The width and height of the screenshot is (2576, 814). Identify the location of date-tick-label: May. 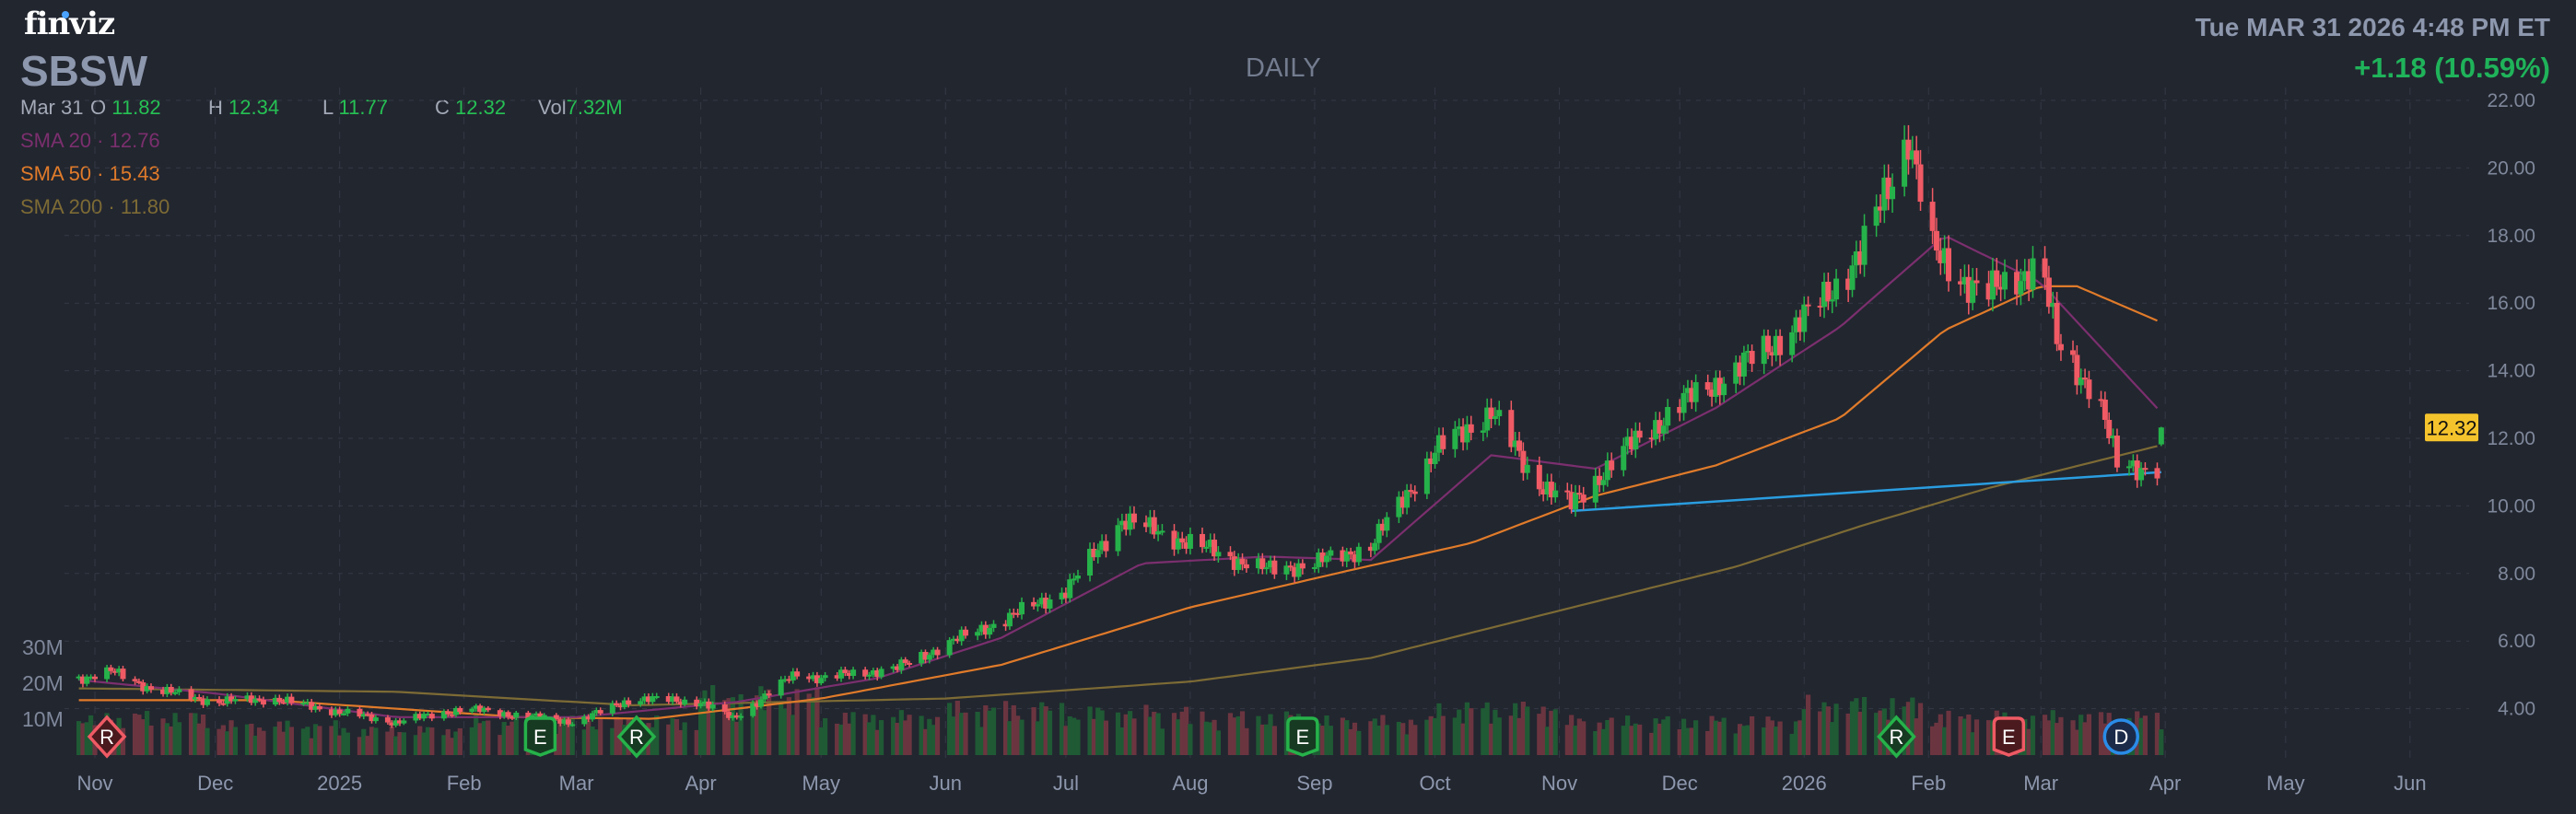
(2285, 783).